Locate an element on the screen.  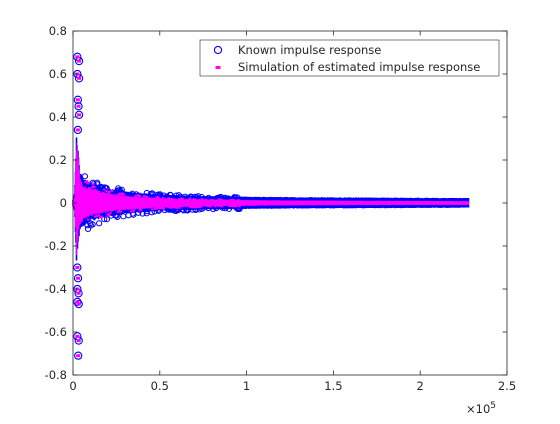
x-exponent-label: ×105 is located at coordinates (481, 408).